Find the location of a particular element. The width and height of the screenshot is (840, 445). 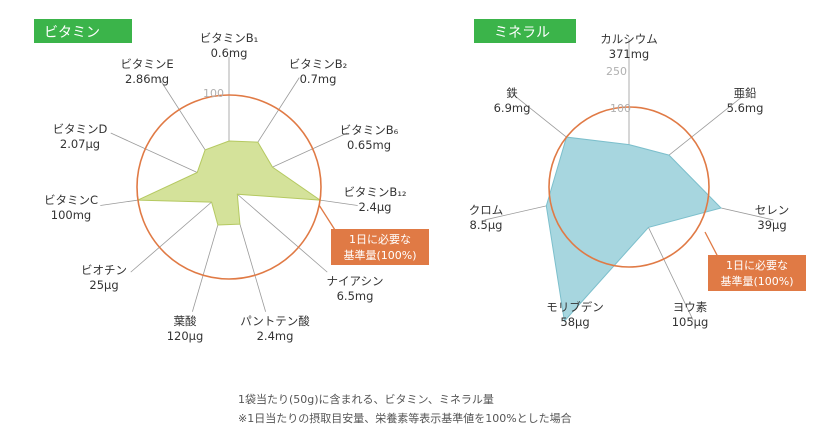

v-axis-label: ナイアシン is located at coordinates (354, 281).